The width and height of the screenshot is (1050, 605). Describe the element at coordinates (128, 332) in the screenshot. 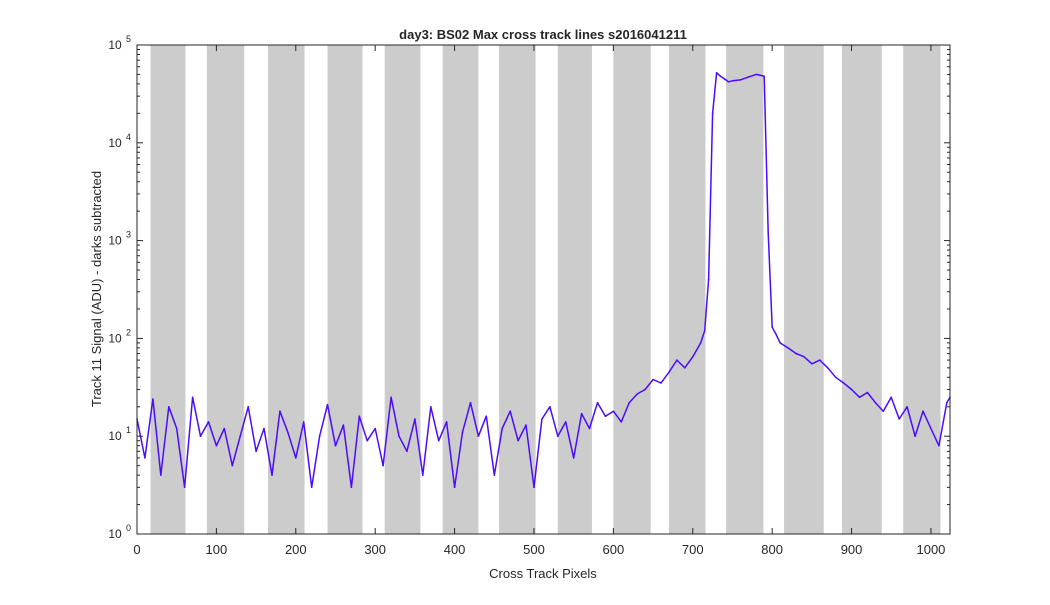

I see `y-tick-exponent: 2` at that location.